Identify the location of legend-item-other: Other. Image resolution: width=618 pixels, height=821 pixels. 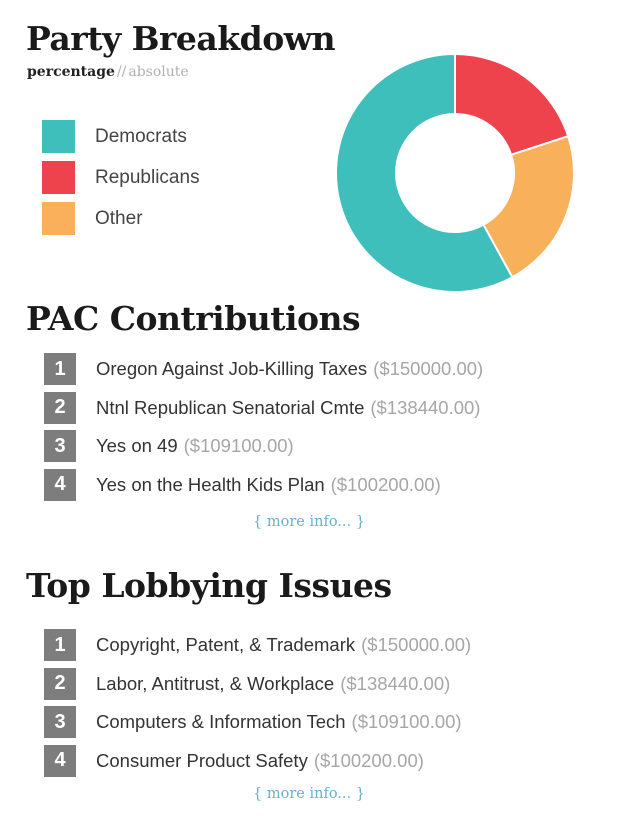
(121, 218).